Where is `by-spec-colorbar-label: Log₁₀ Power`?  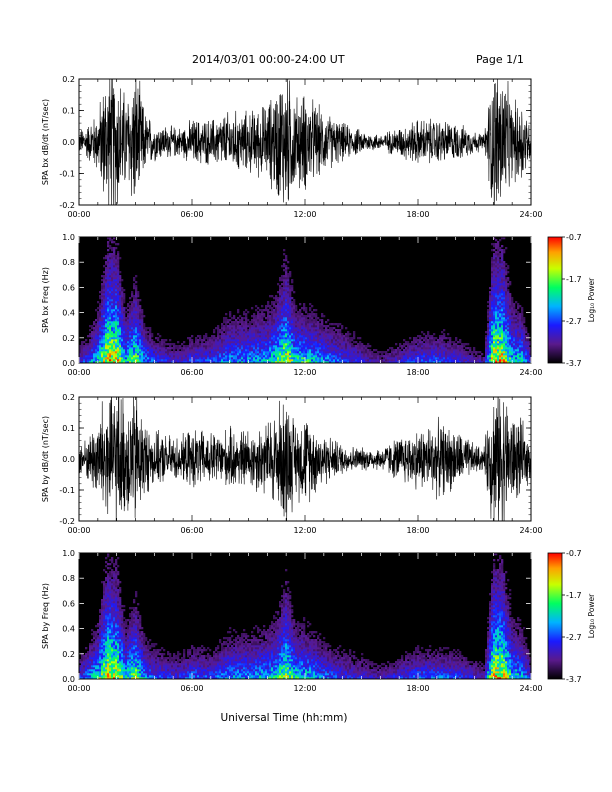
by-spec-colorbar-label: Log₁₀ Power is located at coordinates (591, 615).